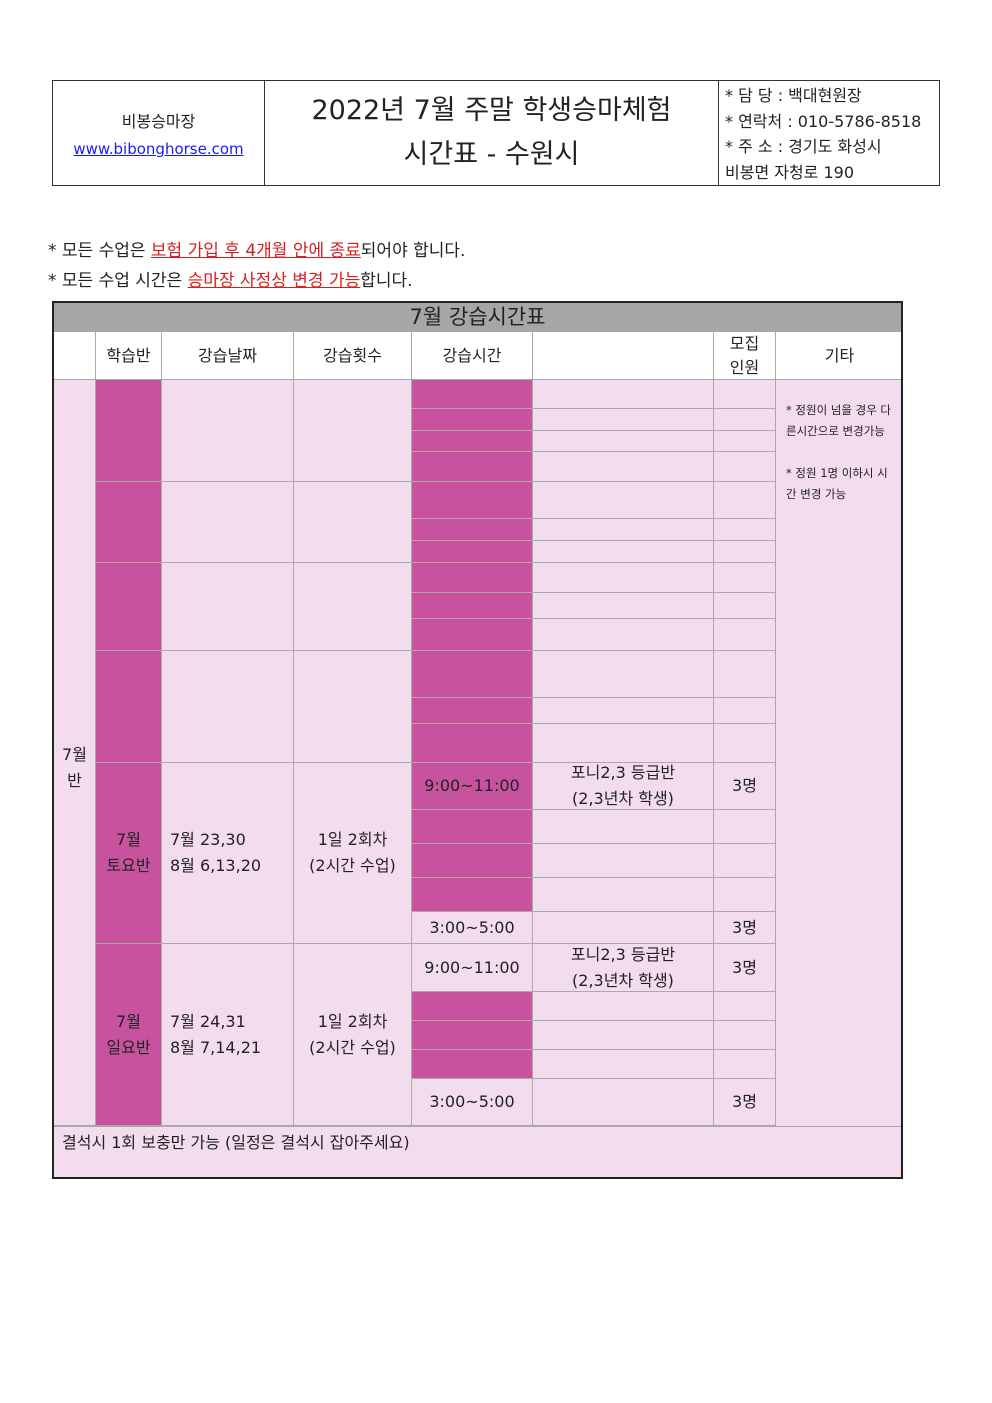  Describe the element at coordinates (118, 281) in the screenshot. I see `note-text: * 모든 수업 시간은` at that location.